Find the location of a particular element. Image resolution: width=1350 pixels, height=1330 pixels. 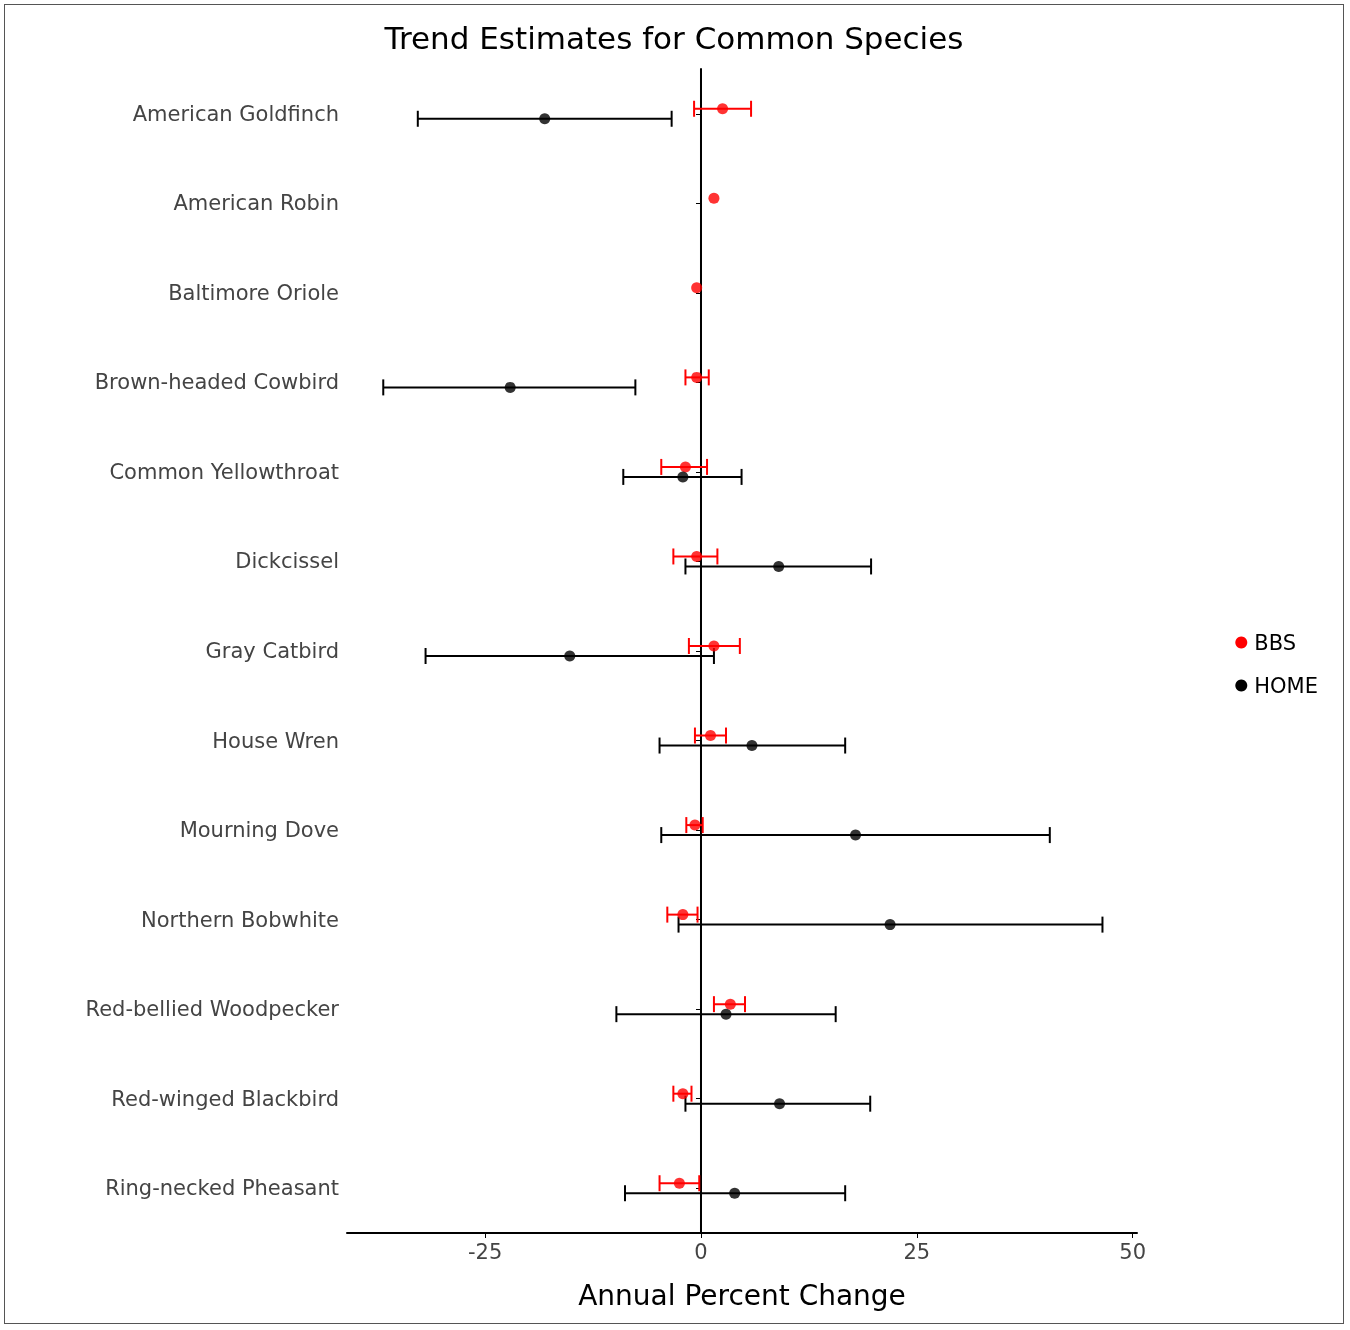

y-tick-label: Gray Catbird is located at coordinates (272, 651).